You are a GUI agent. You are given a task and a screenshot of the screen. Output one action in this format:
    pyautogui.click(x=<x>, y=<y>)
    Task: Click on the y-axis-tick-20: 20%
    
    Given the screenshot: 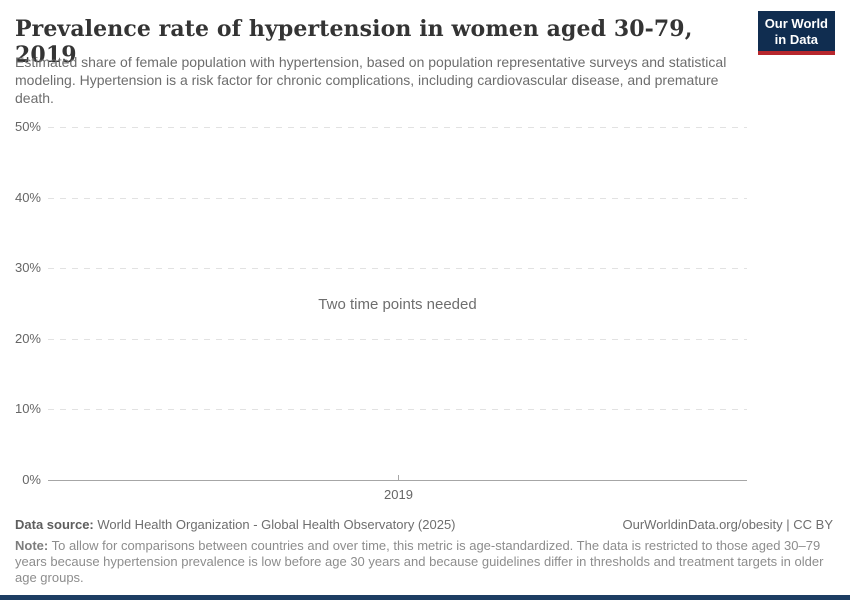 What is the action you would take?
    pyautogui.click(x=27, y=338)
    